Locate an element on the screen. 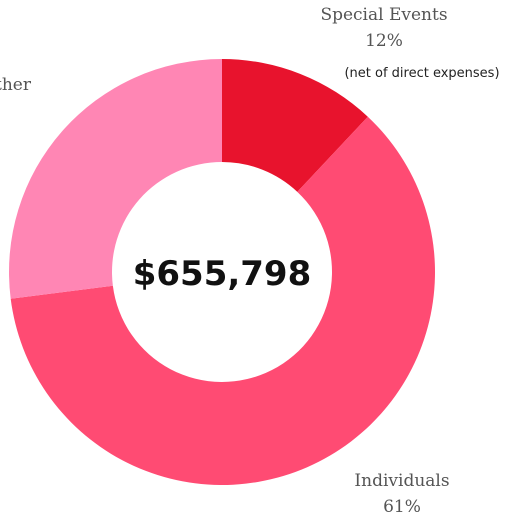  donut-slice is located at coordinates (295, 125).